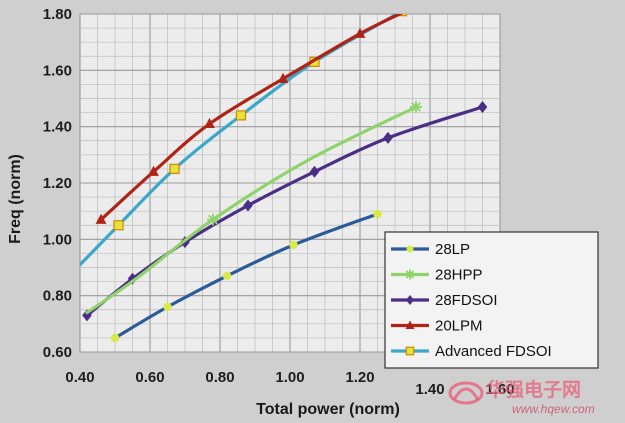 This screenshot has width=625, height=423. Describe the element at coordinates (533, 389) in the screenshot. I see `watermark-brand: 华强电子网` at that location.